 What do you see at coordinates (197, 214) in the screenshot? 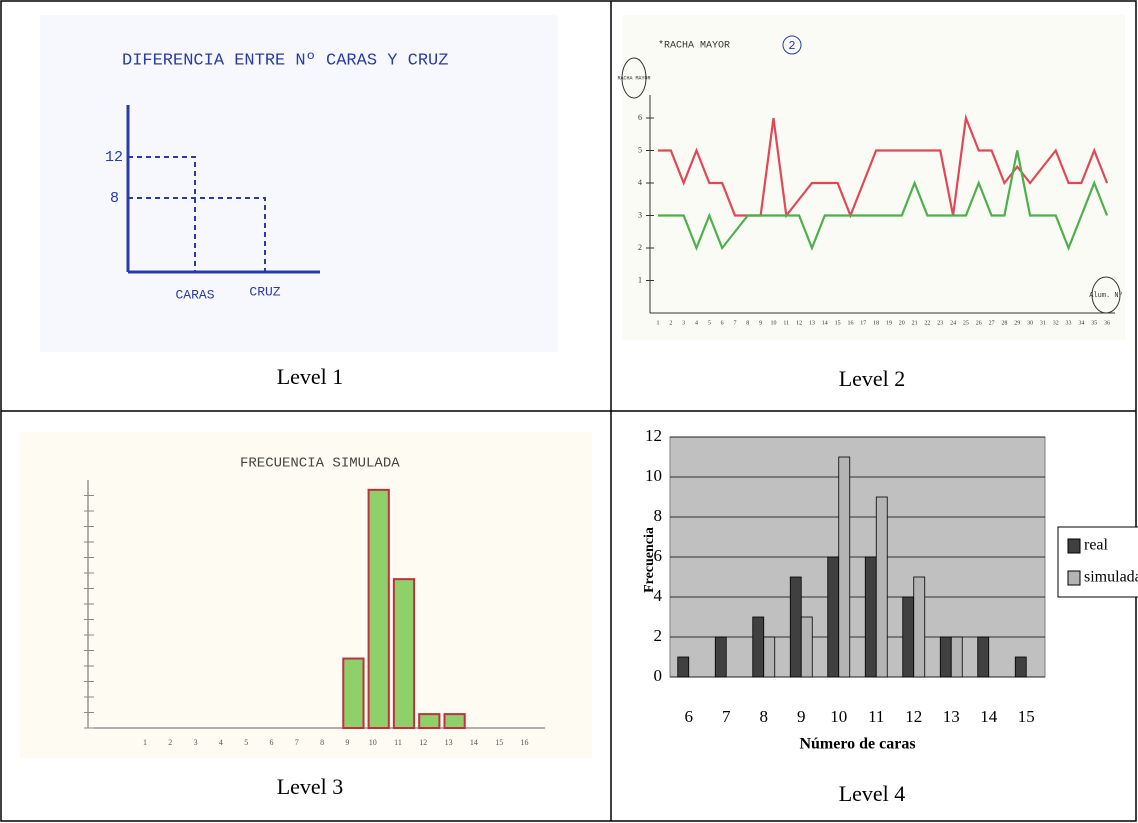
I see `dashed-guide` at bounding box center [197, 214].